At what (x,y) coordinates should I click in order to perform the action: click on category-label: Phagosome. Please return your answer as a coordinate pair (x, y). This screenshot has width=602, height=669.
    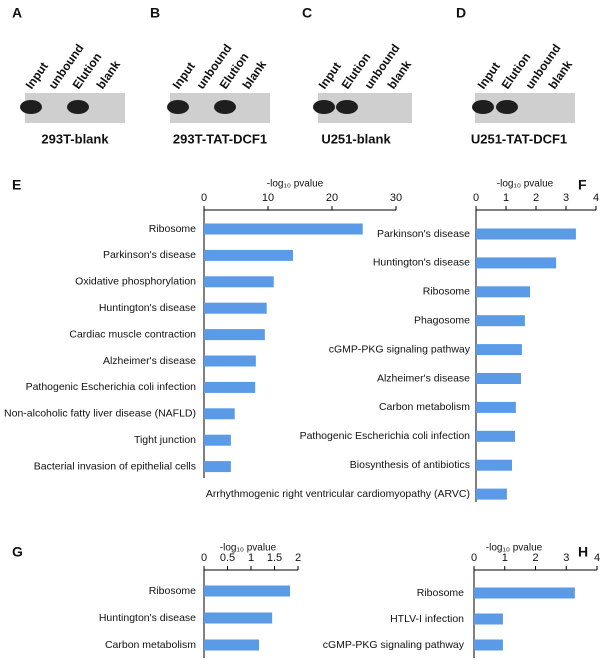
    Looking at the image, I should click on (442, 320).